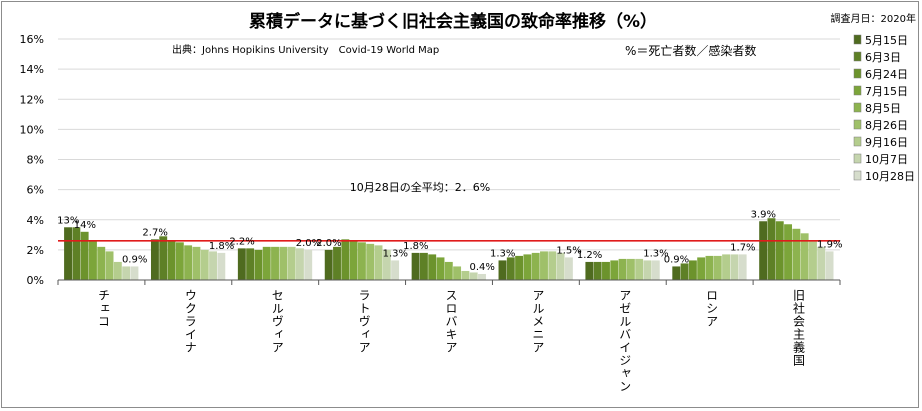 The image size is (922, 411). What do you see at coordinates (886, 159) in the screenshot?
I see `legend-label: 10月7日` at bounding box center [886, 159].